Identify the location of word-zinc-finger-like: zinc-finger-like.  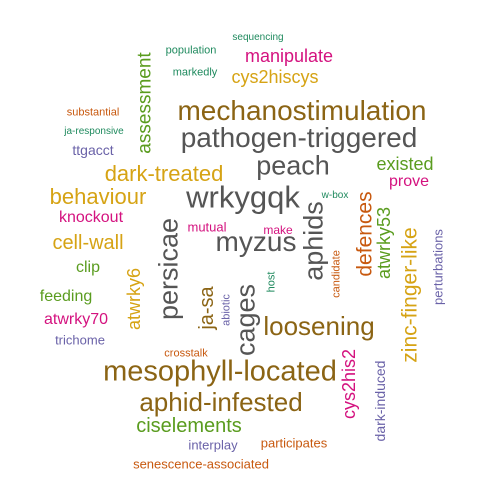
(410, 295).